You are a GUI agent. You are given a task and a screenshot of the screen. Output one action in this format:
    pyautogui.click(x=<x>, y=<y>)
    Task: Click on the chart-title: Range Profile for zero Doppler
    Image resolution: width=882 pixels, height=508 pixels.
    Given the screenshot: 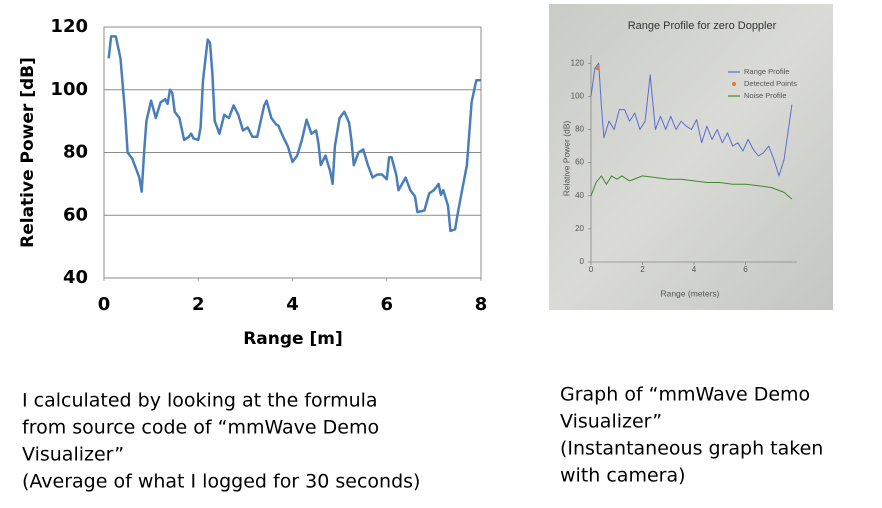 What is the action you would take?
    pyautogui.click(x=702, y=26)
    